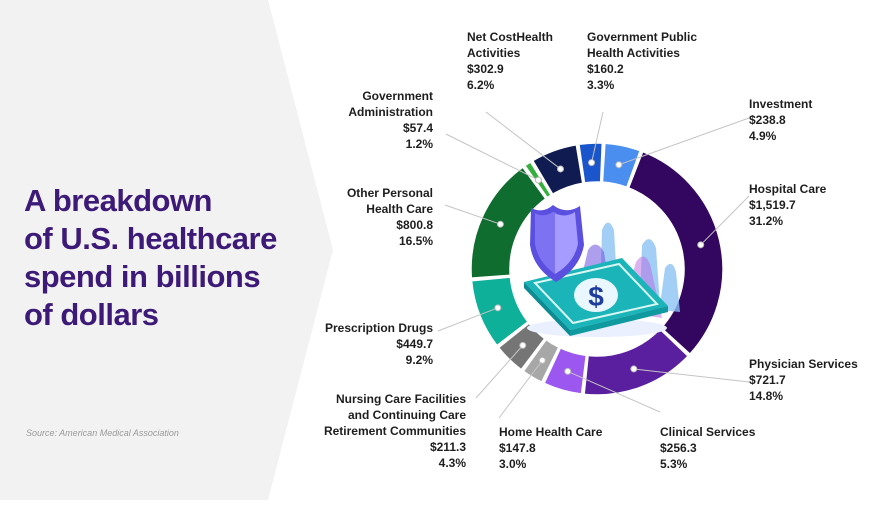 The width and height of the screenshot is (880, 505). Describe the element at coordinates (401, 399) in the screenshot. I see `slice-name: Nursing Care Facilities` at that location.